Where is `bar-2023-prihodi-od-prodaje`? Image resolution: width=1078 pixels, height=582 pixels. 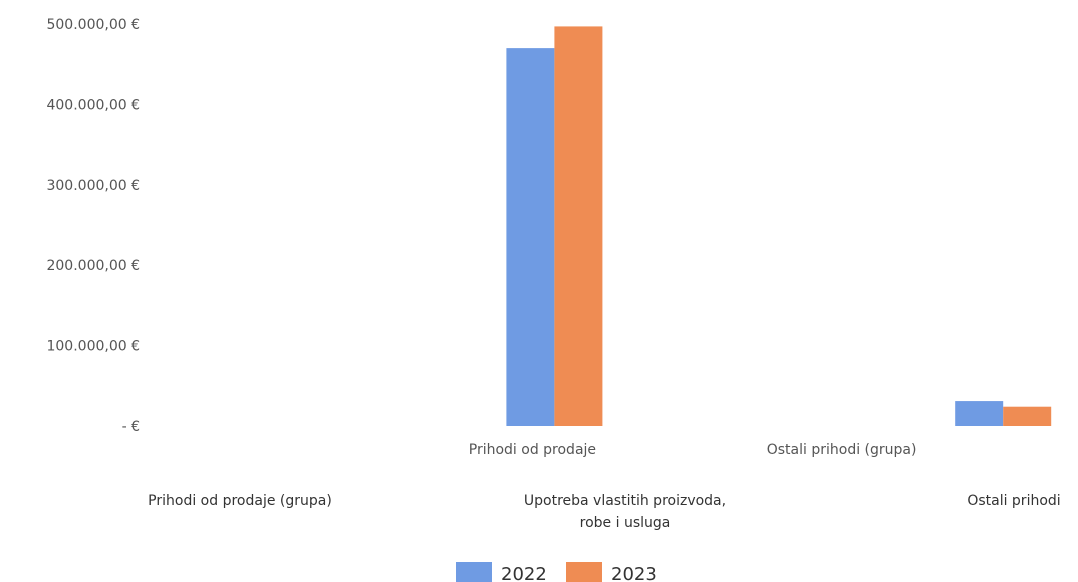
bar-2023-prihodi-od-prodaje is located at coordinates (578, 226).